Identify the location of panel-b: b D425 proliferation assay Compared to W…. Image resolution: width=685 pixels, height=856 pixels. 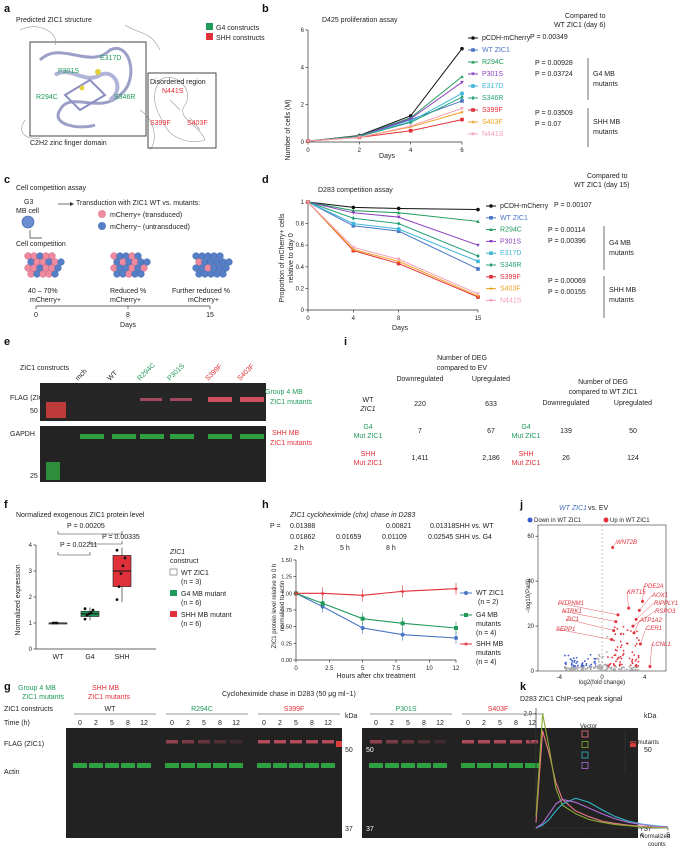
(441, 82).